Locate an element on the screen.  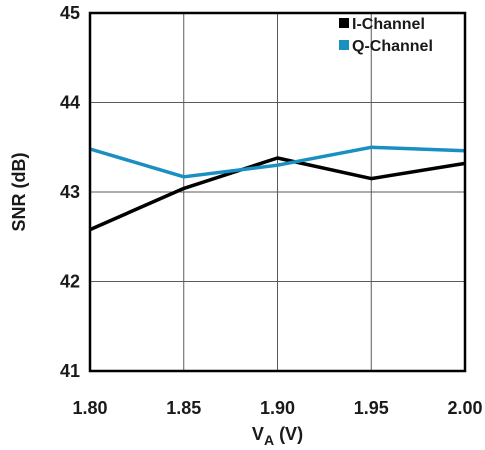
x-tick-label: 1.90 is located at coordinates (277, 408).